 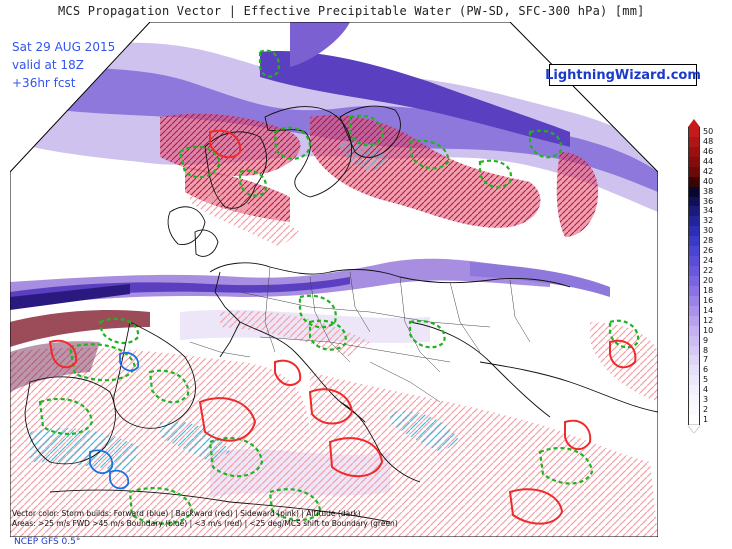 What do you see at coordinates (706, 370) in the screenshot?
I see `colorbar-tick-label: 6` at bounding box center [706, 370].